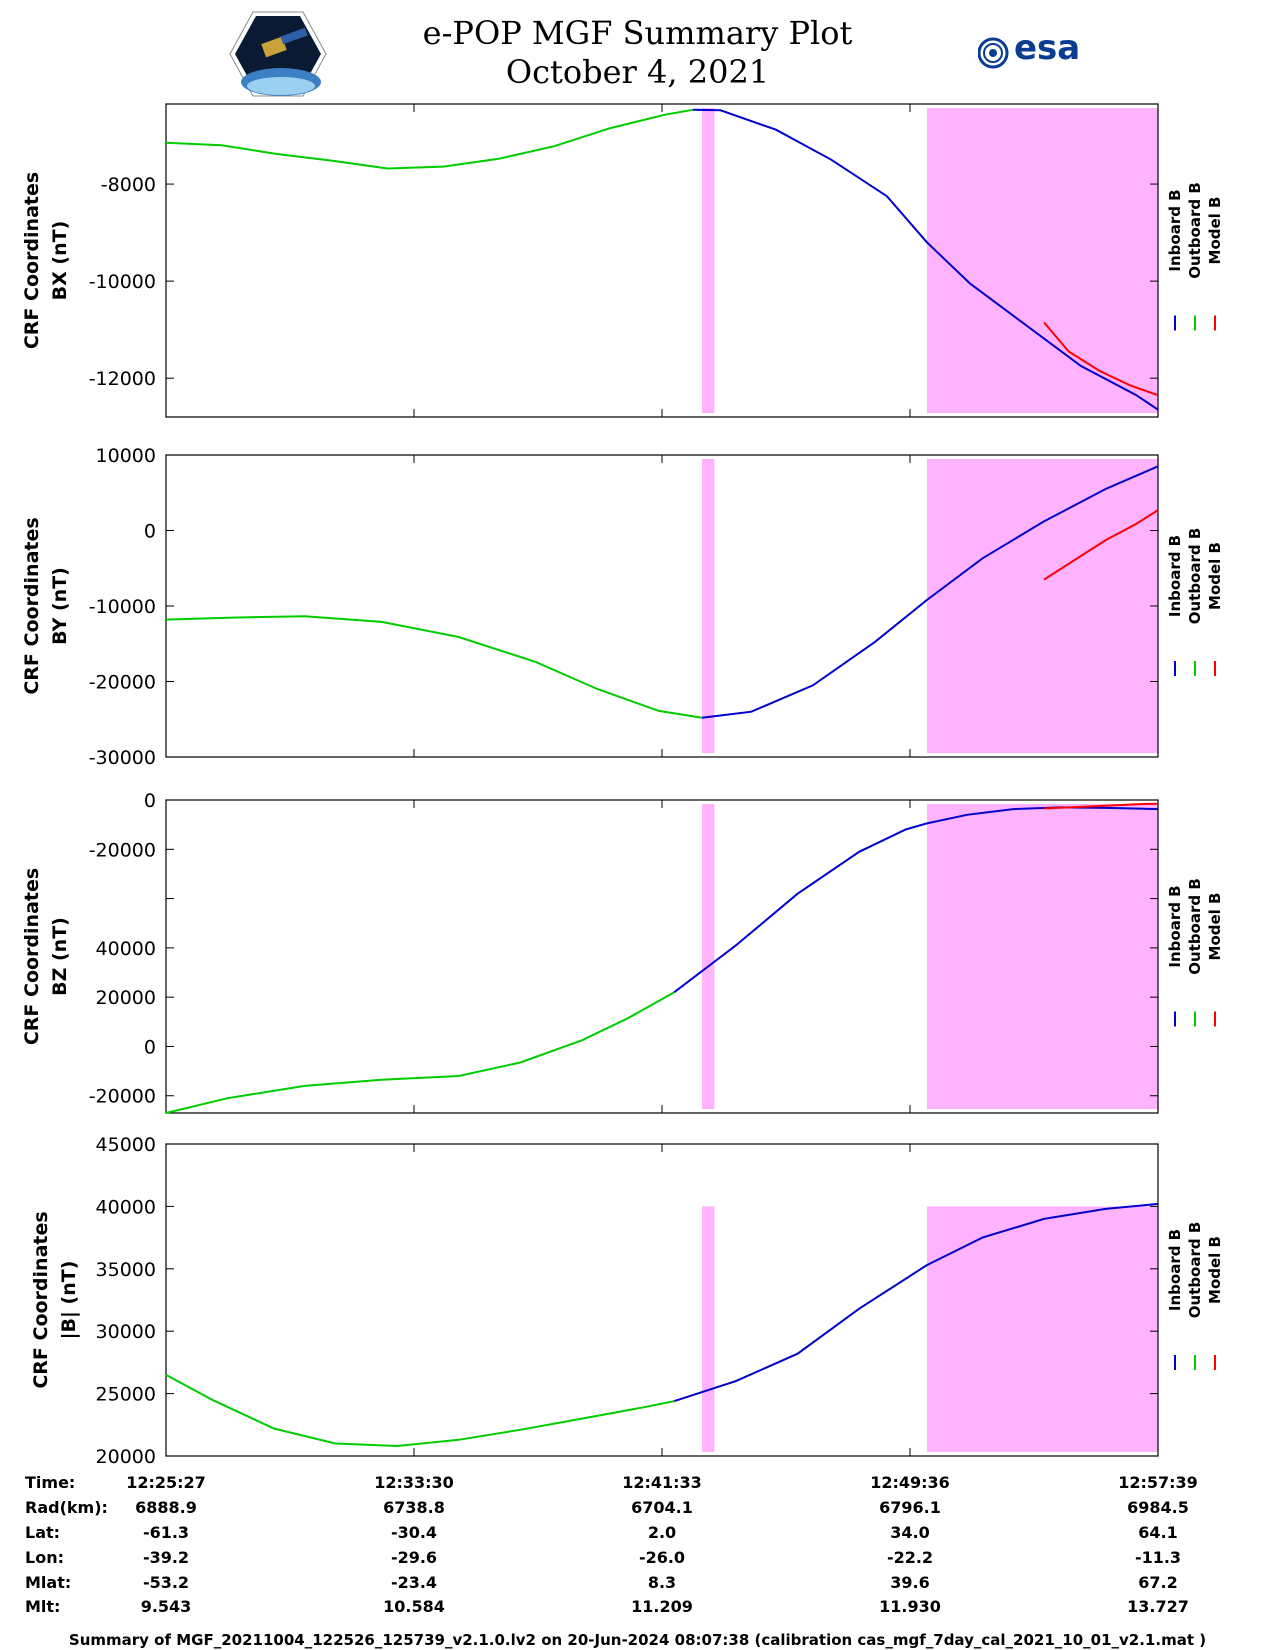 The image size is (1275, 1650). Describe the element at coordinates (60, 956) in the screenshot. I see `y-axis-label: BZ (nT)` at that location.